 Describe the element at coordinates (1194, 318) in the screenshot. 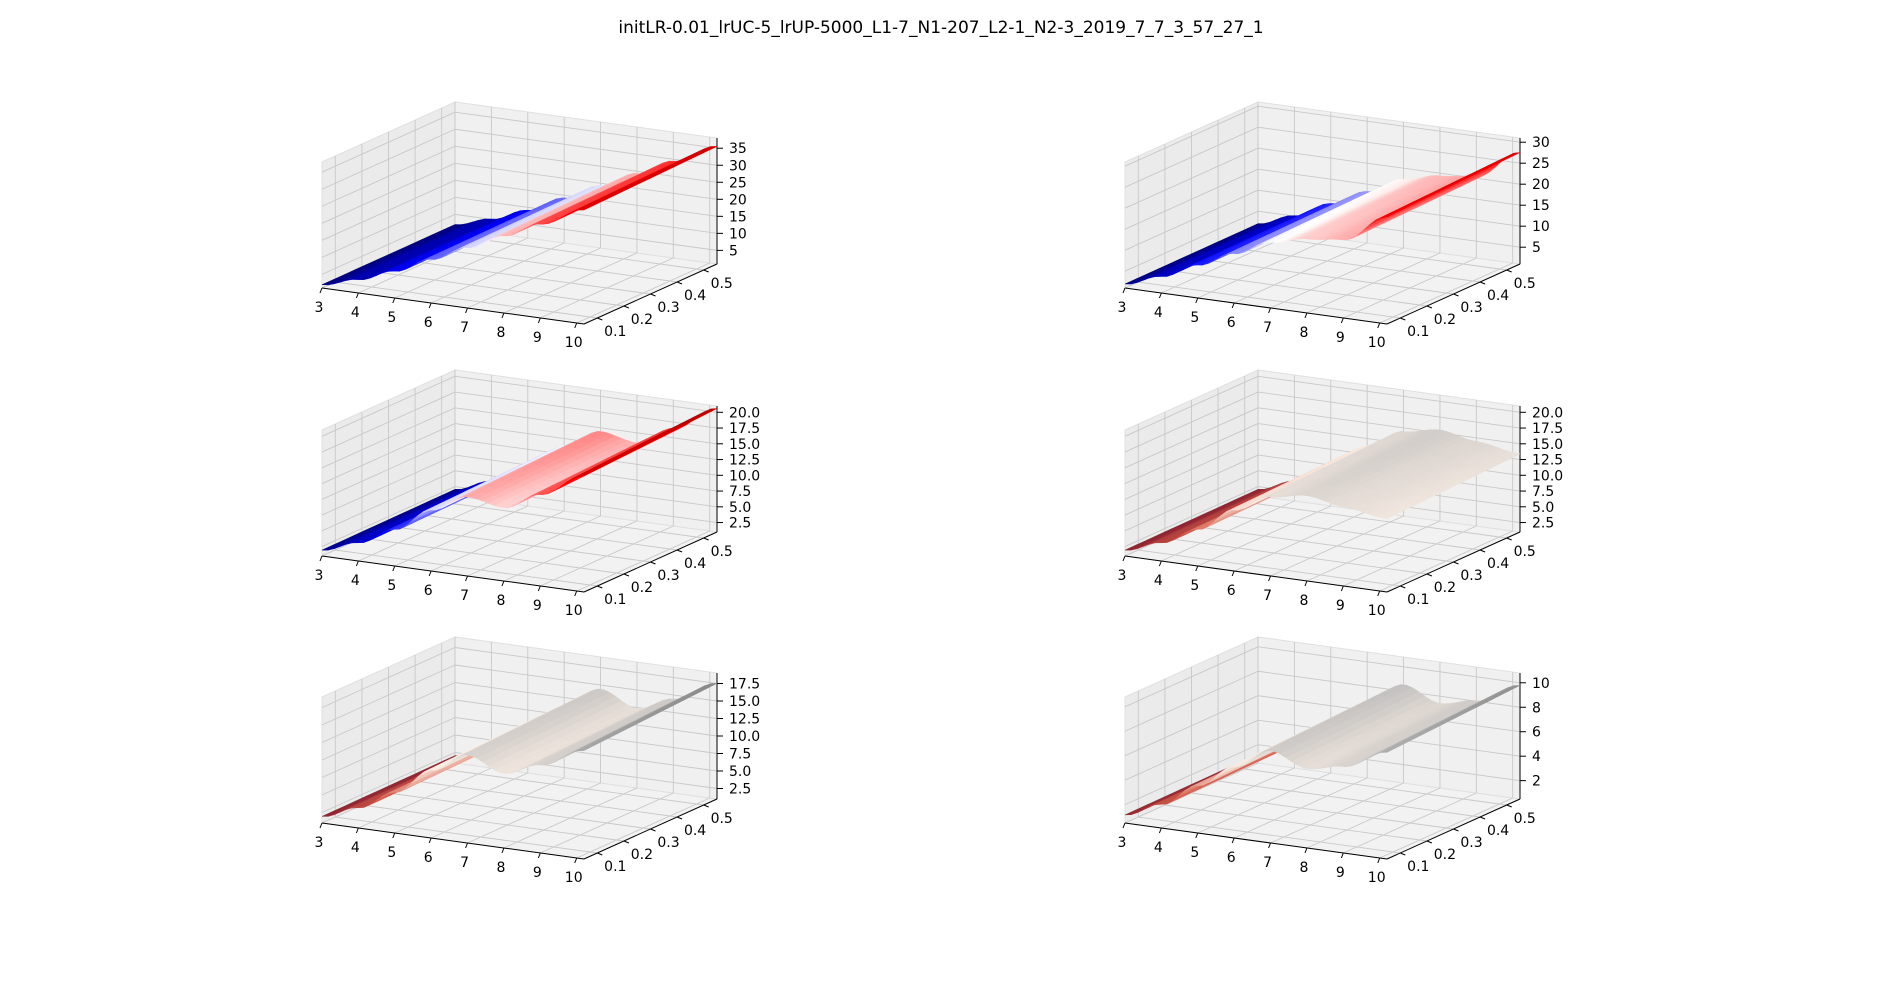

I see `x-tick-label: 5` at that location.